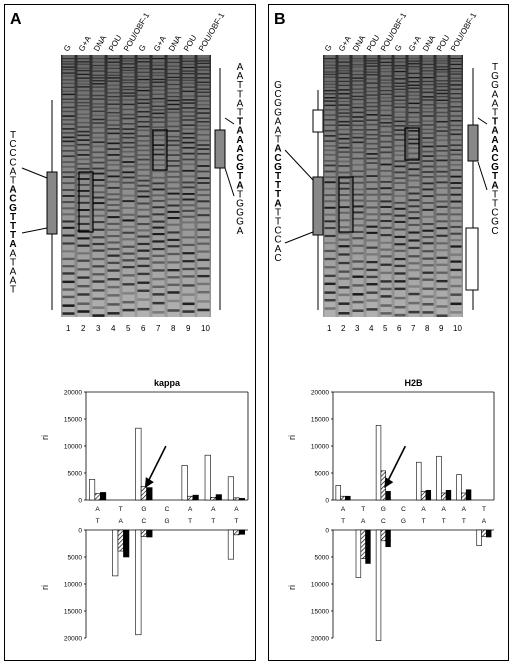  I want to click on lane-number: 8, so click(427, 328).